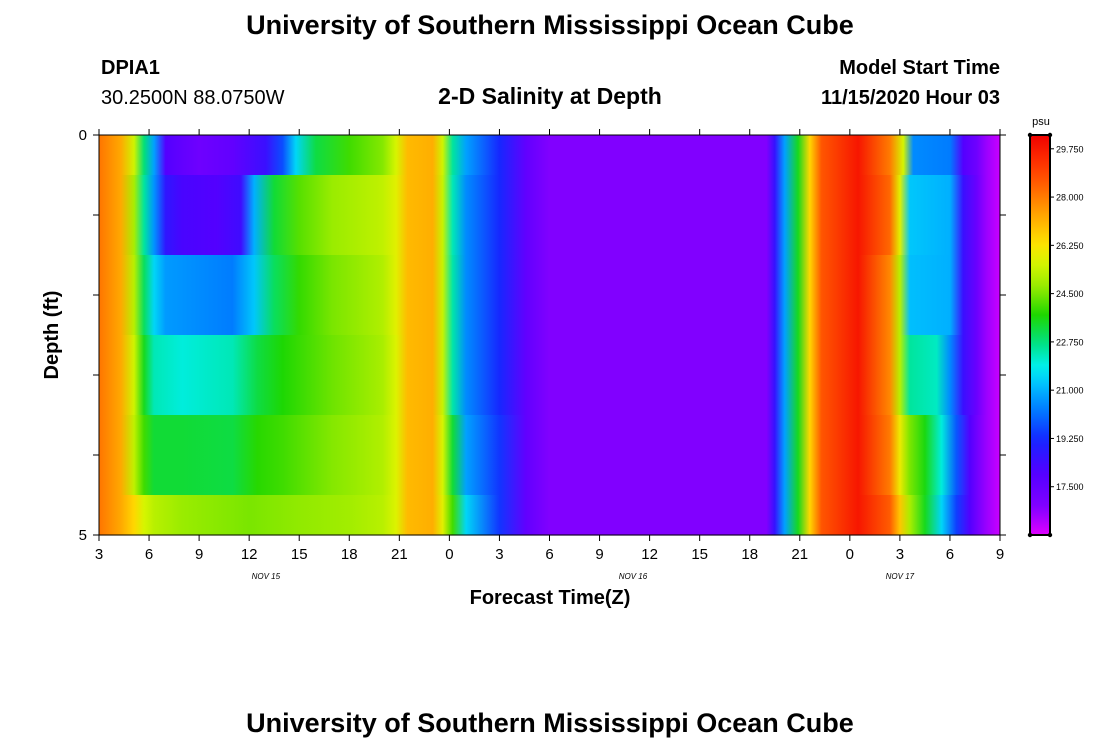 Image resolution: width=1100 pixels, height=750 pixels. Describe the element at coordinates (633, 576) in the screenshot. I see `date-label: NOV 16` at that location.